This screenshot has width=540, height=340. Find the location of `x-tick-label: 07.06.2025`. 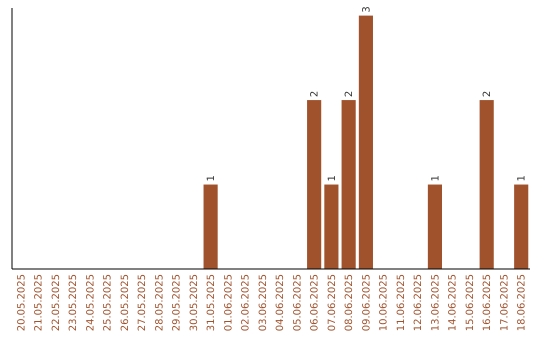

x-tick-label: 07.06.2025 is located at coordinates (332, 303).